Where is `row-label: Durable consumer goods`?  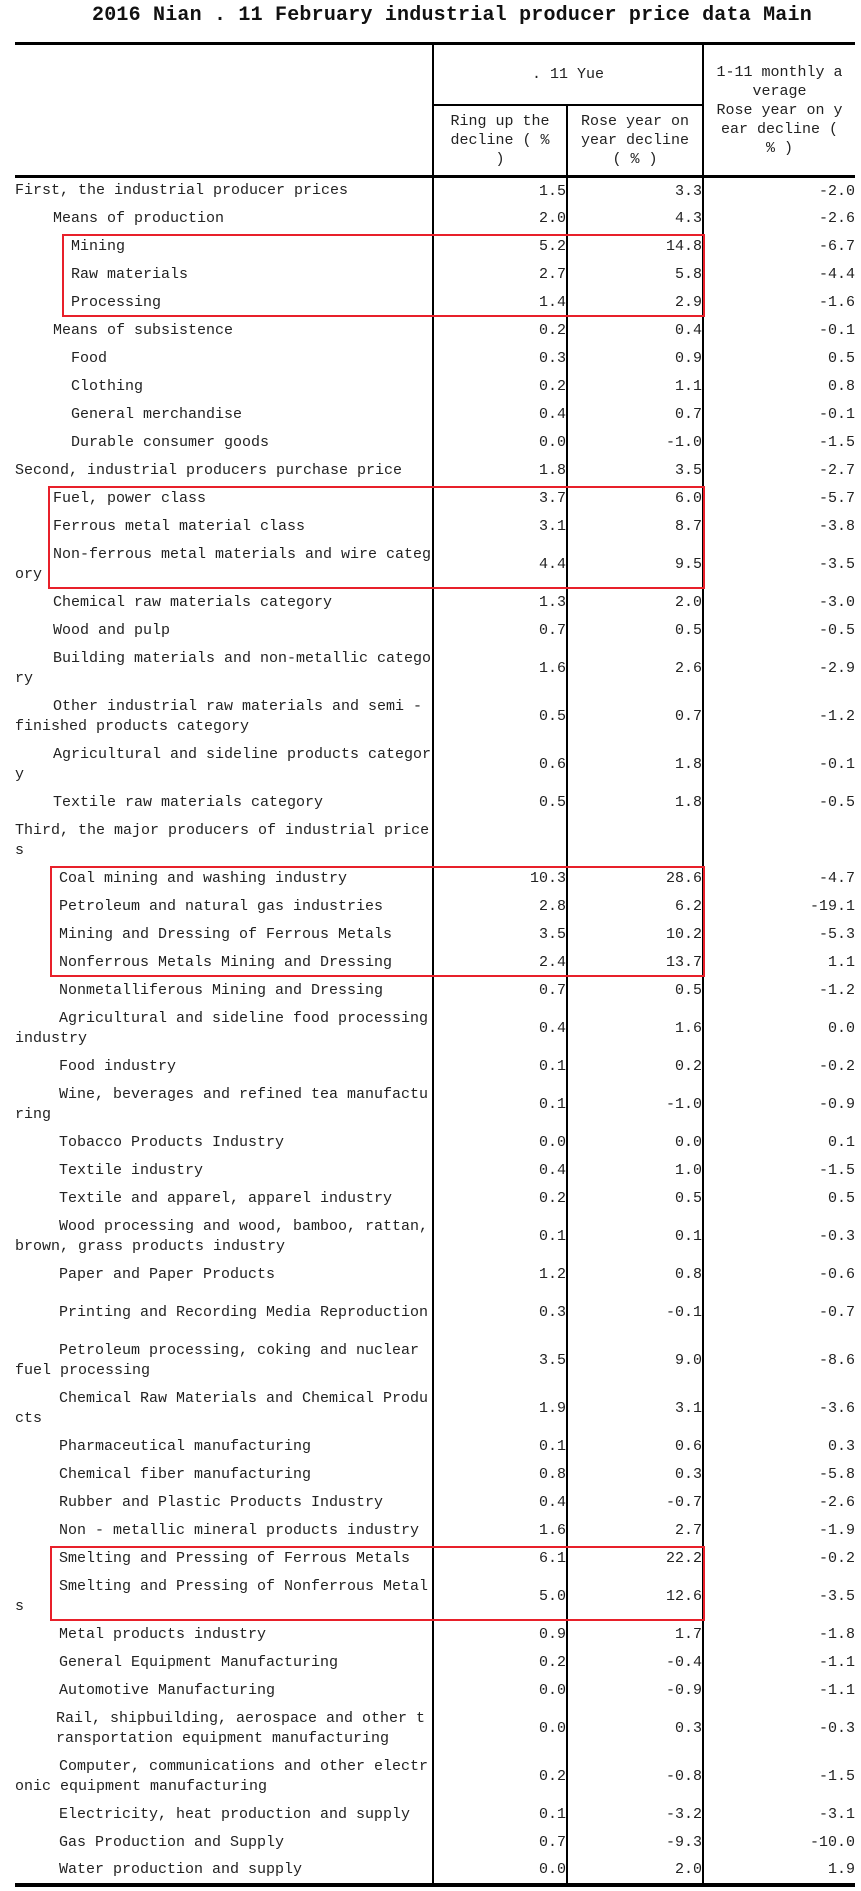 row-label: Durable consumer goods is located at coordinates (170, 442).